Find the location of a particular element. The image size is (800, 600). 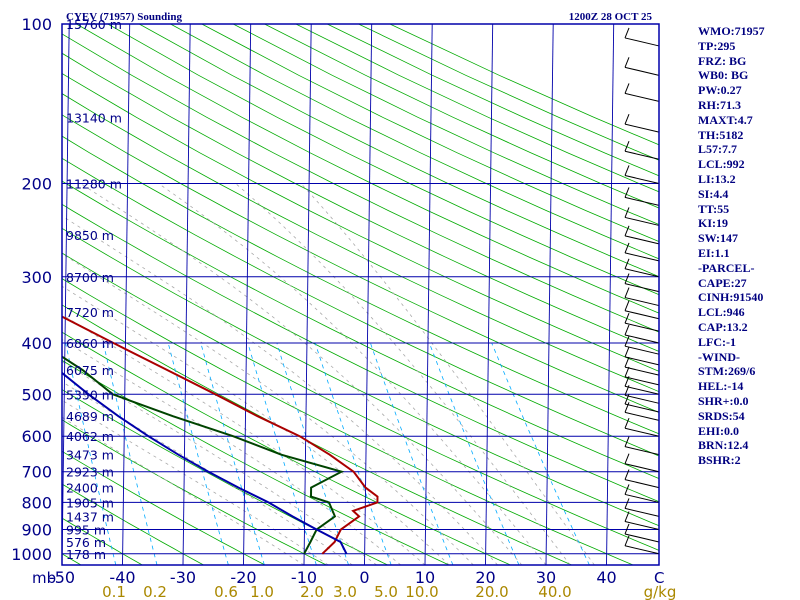

height-label: 11280 m is located at coordinates (94, 183).